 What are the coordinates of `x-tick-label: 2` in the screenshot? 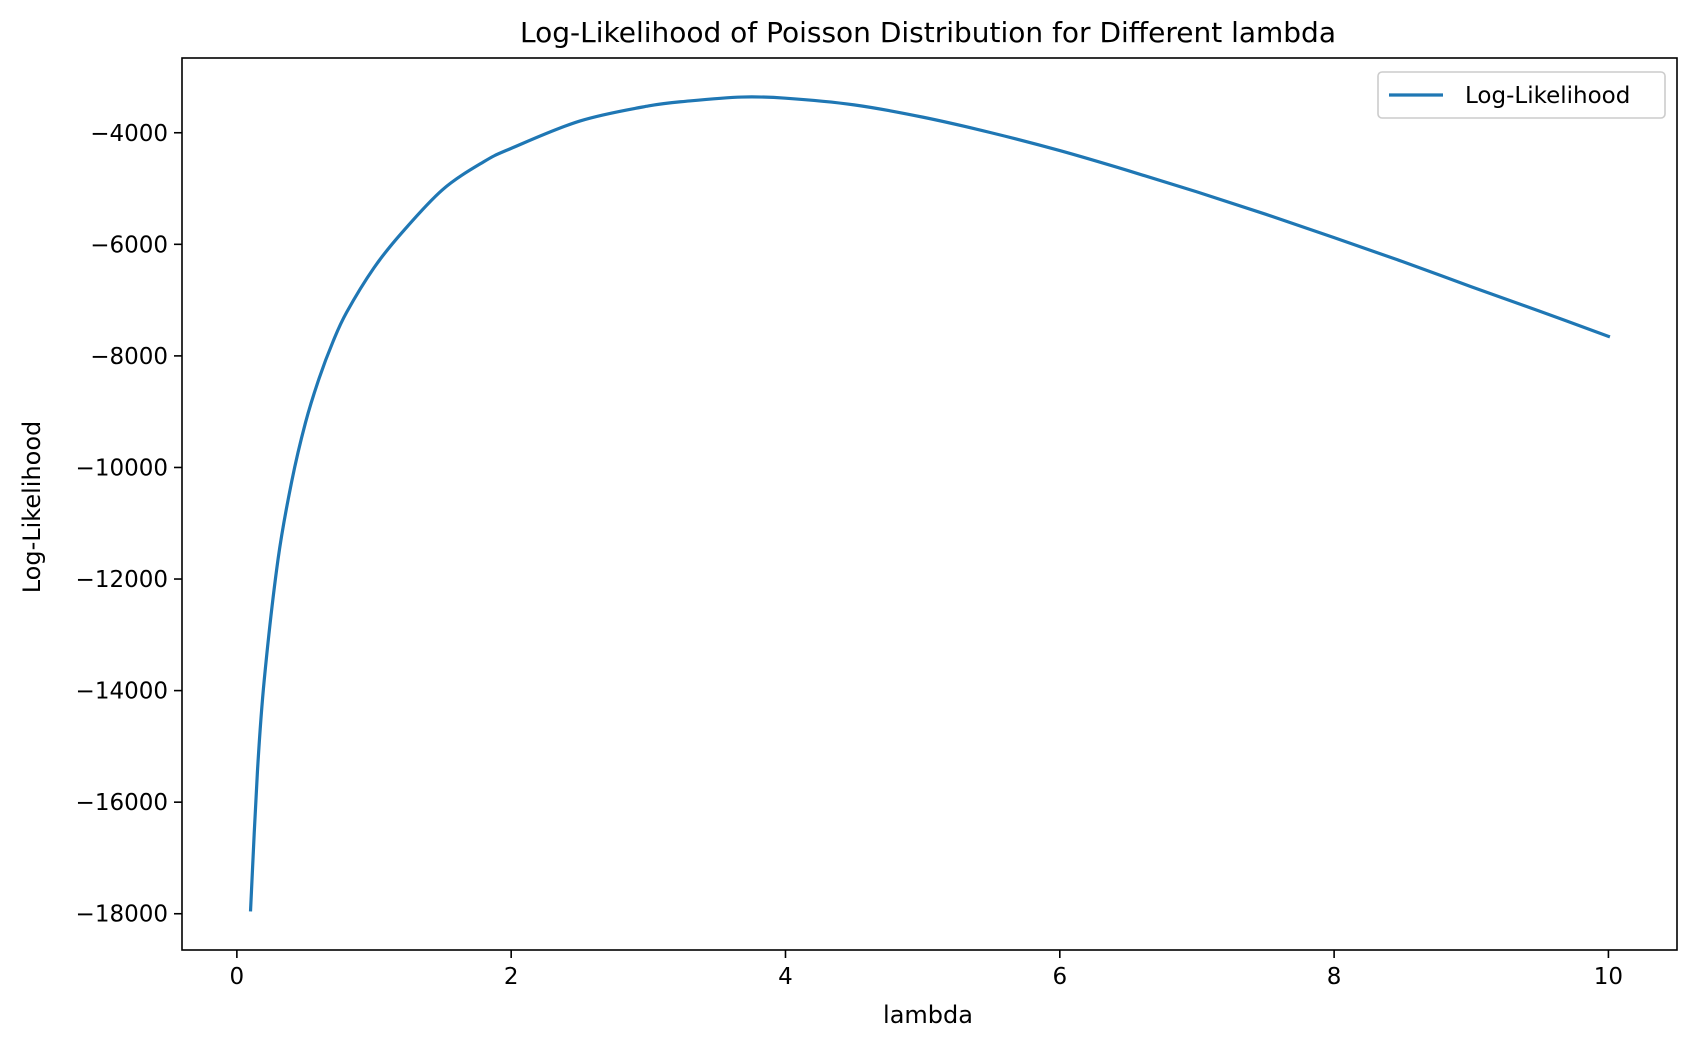 It's located at (511, 977).